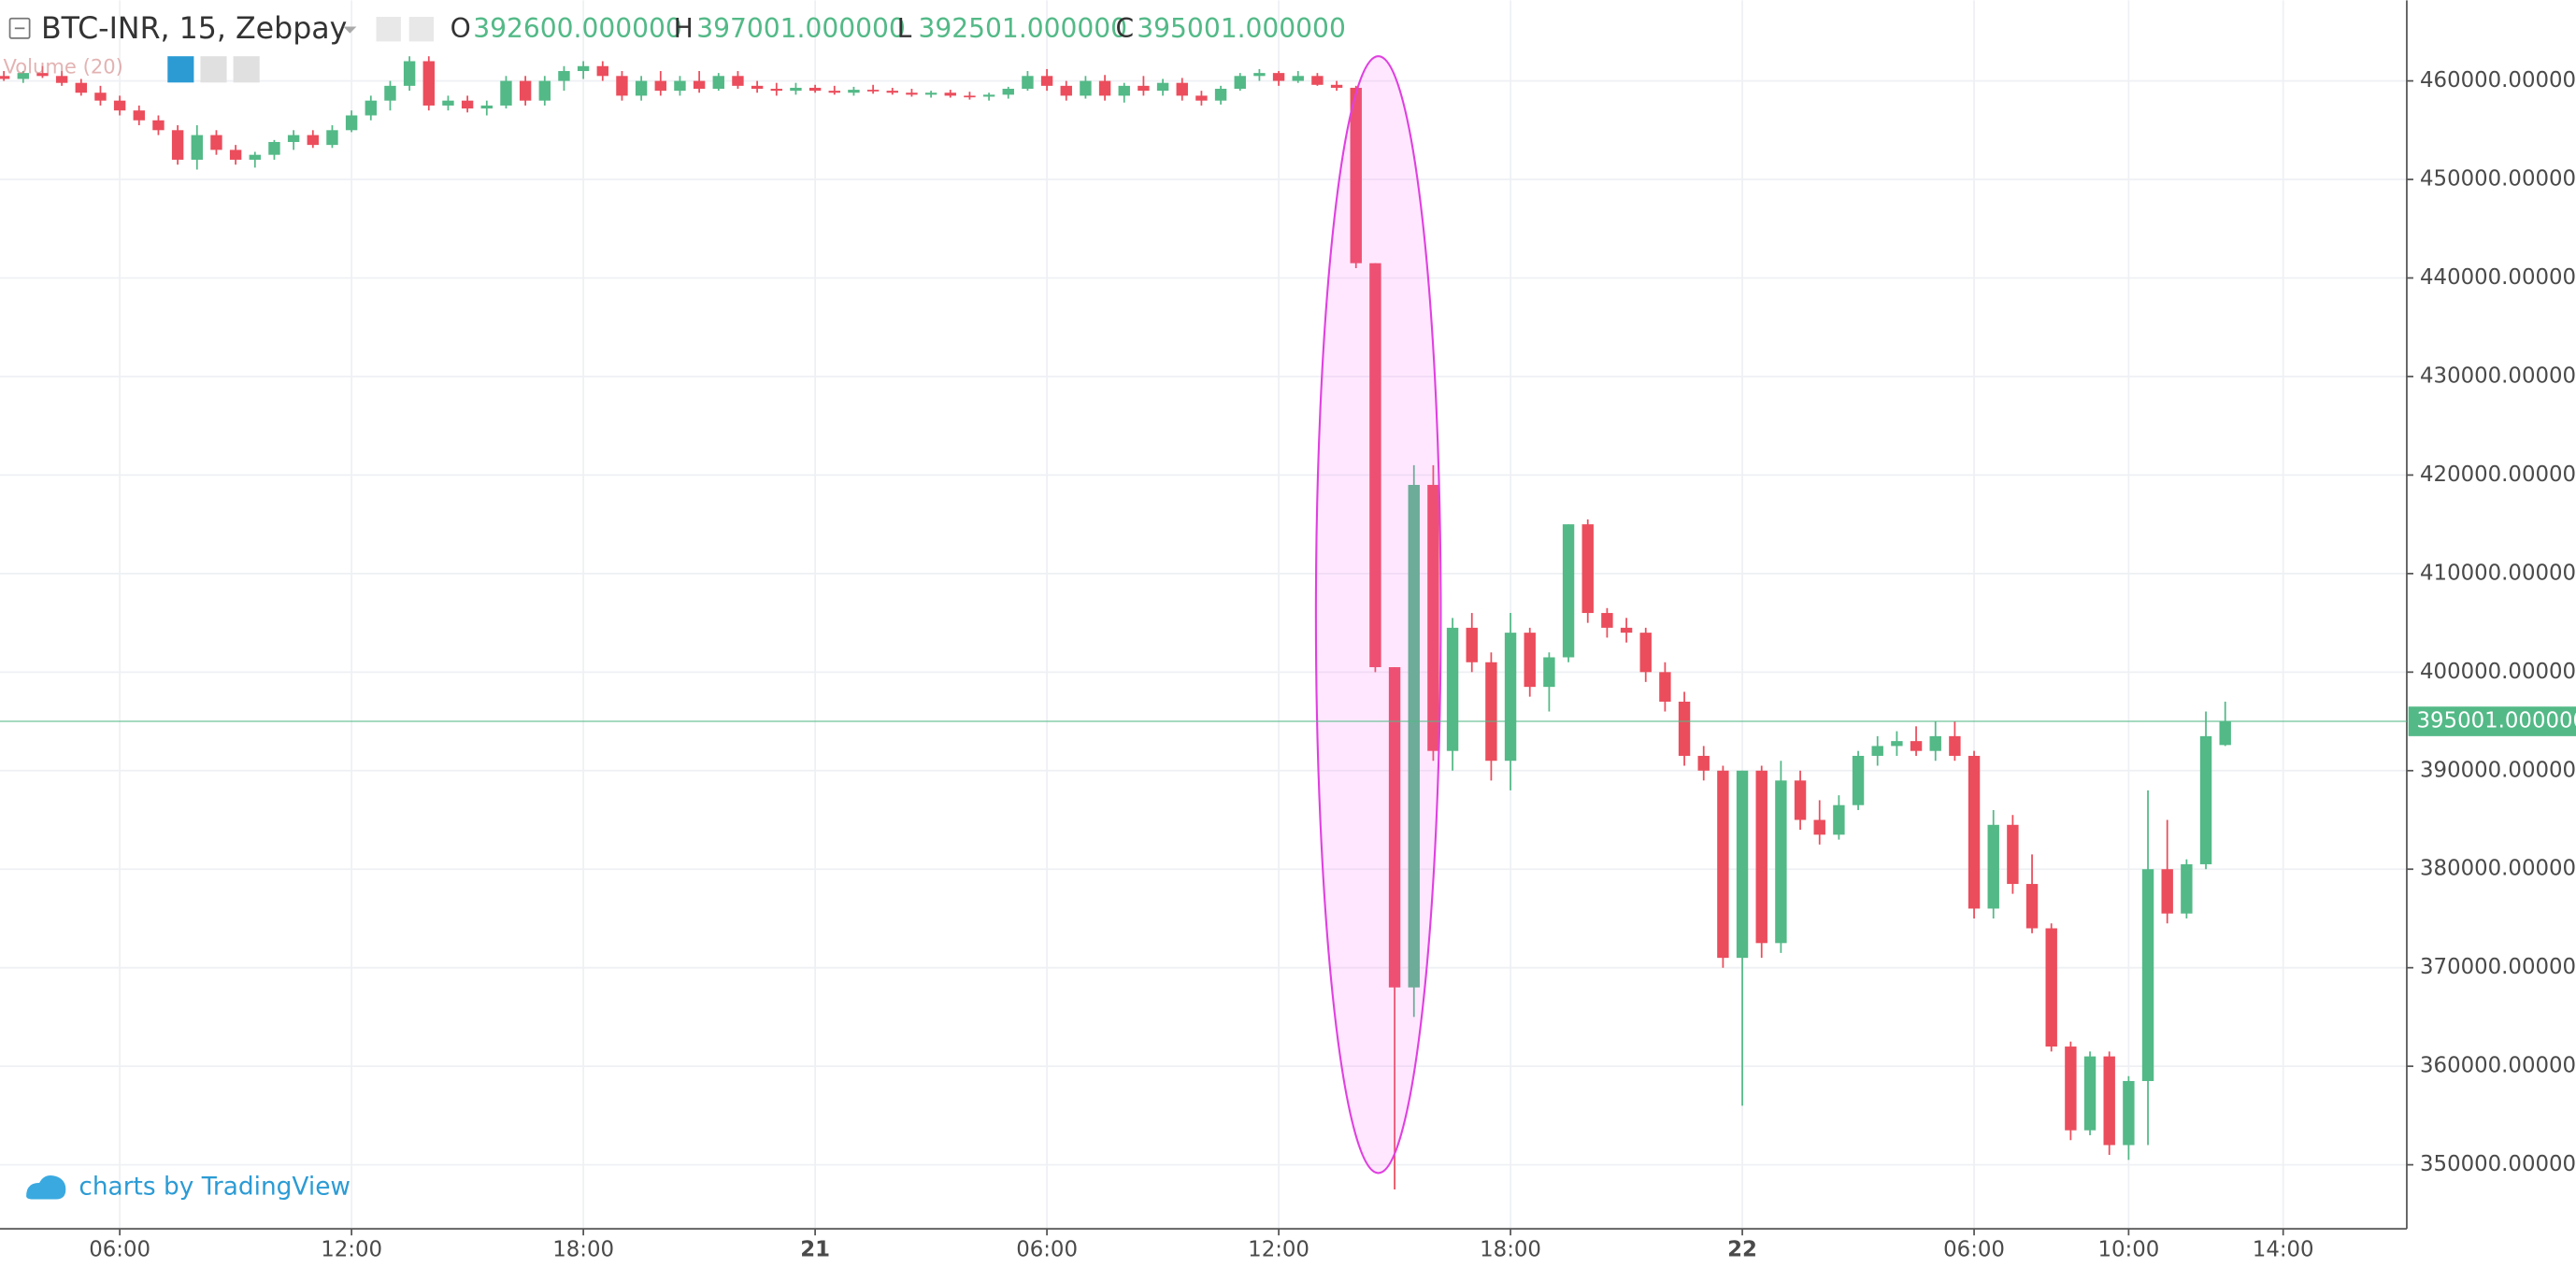 The image size is (2576, 1267). What do you see at coordinates (815, 1249) in the screenshot?
I see `x-tick-label: 21` at bounding box center [815, 1249].